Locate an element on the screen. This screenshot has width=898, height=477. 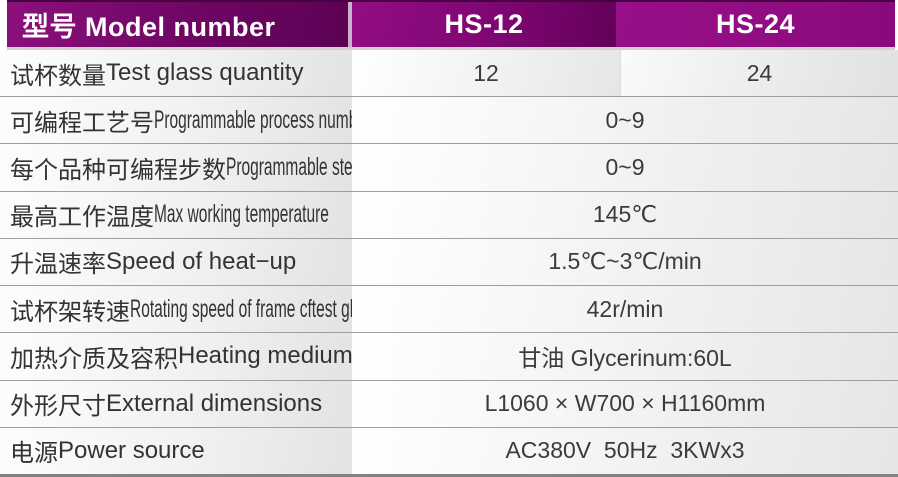
cell-value: 24 is located at coordinates (759, 72).